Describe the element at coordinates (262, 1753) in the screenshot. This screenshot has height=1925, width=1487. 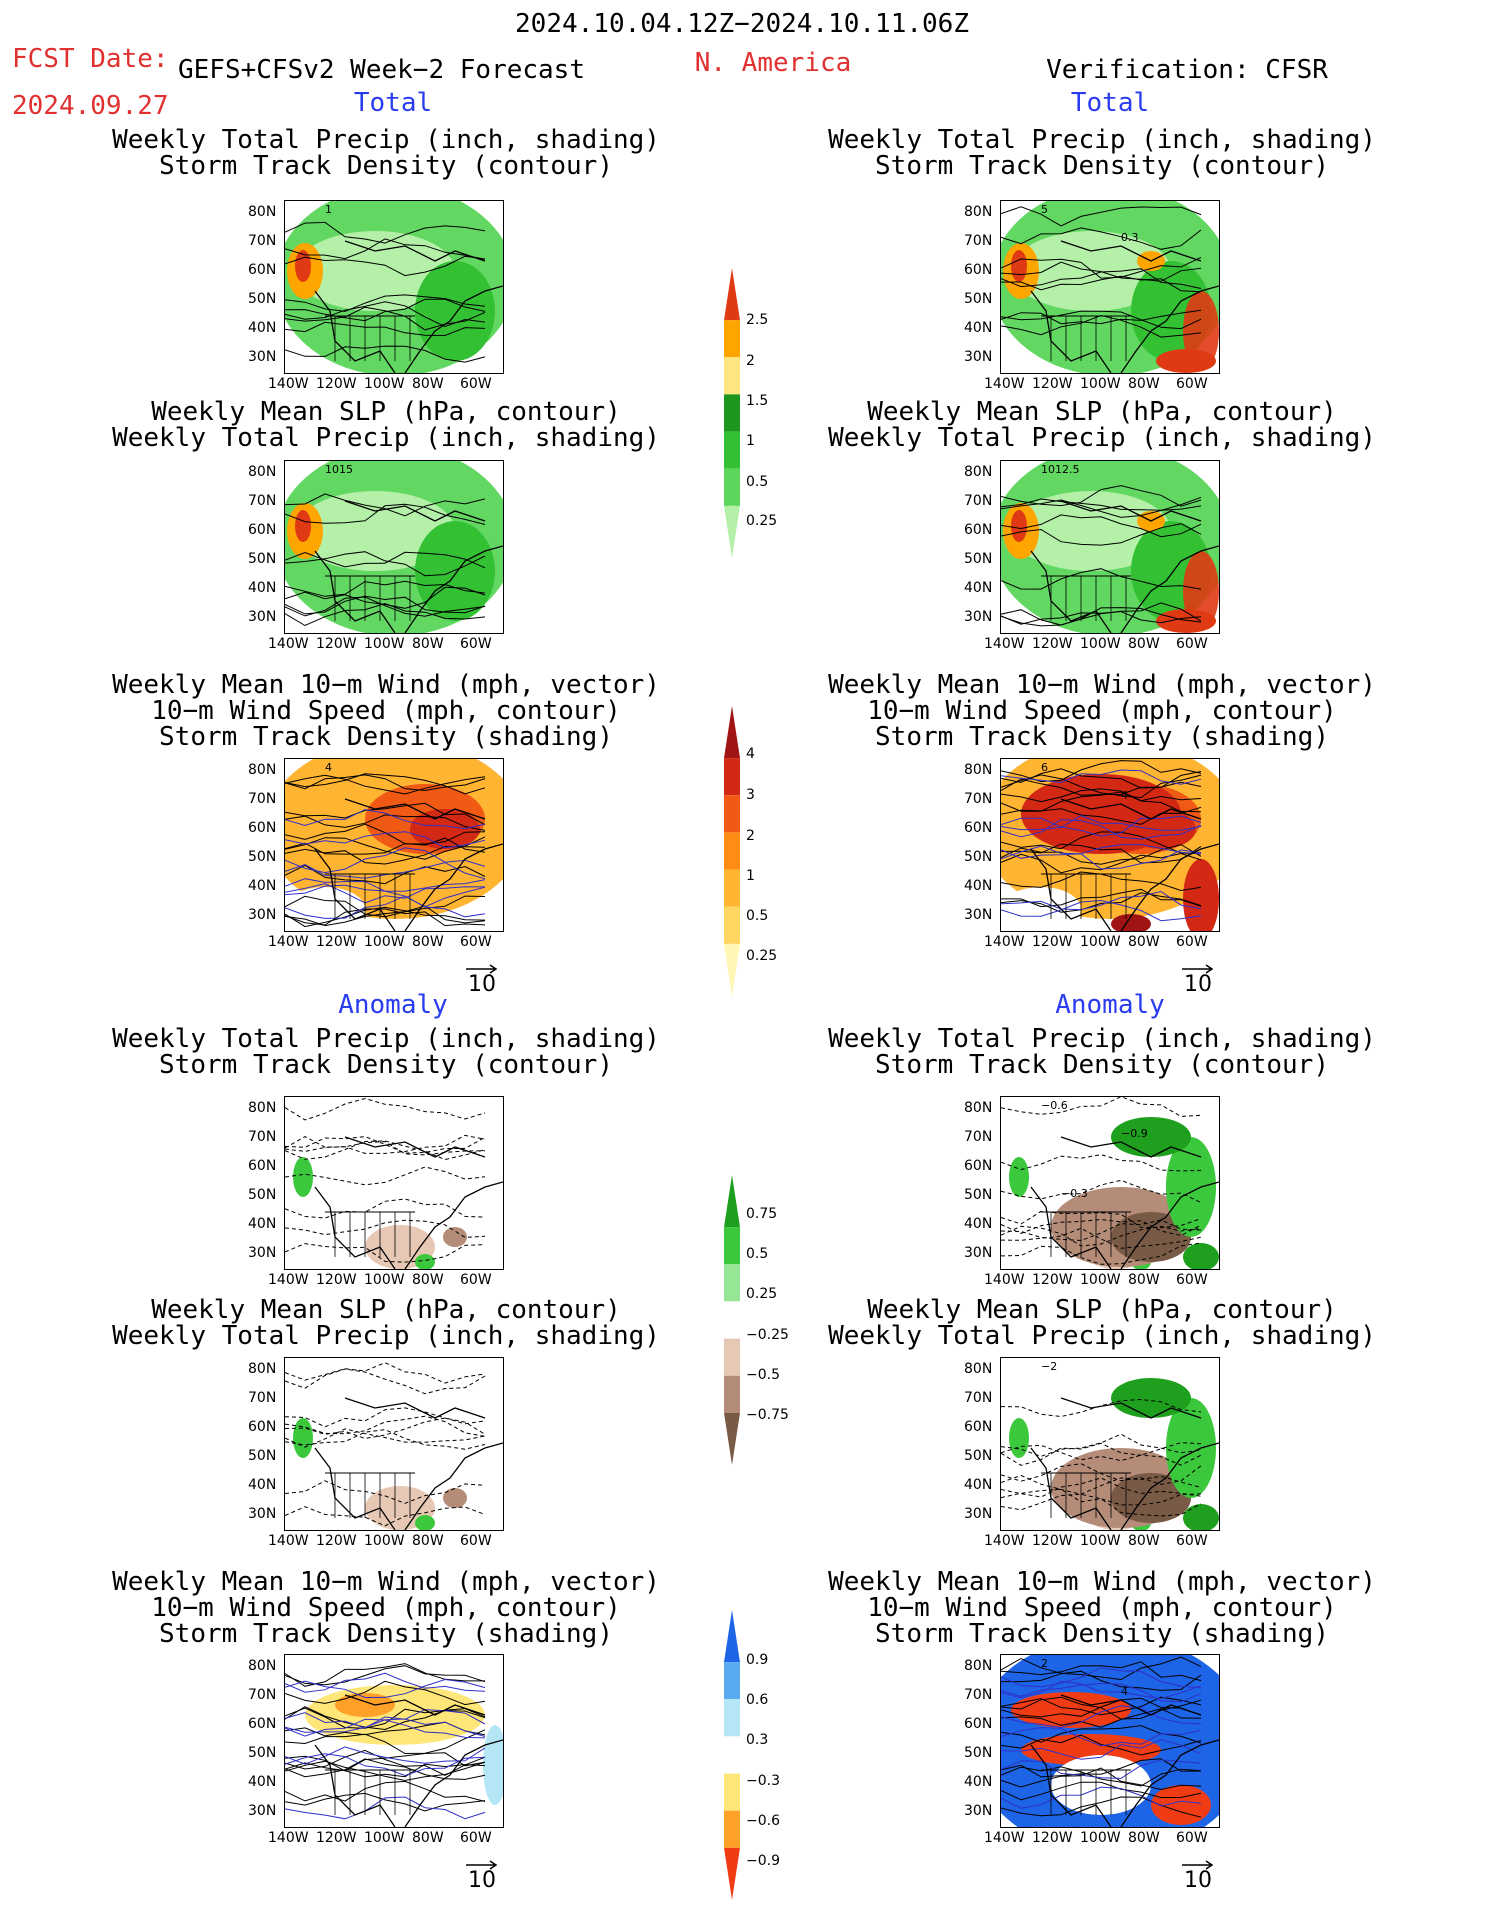
I see `lat-label: 50N` at that location.